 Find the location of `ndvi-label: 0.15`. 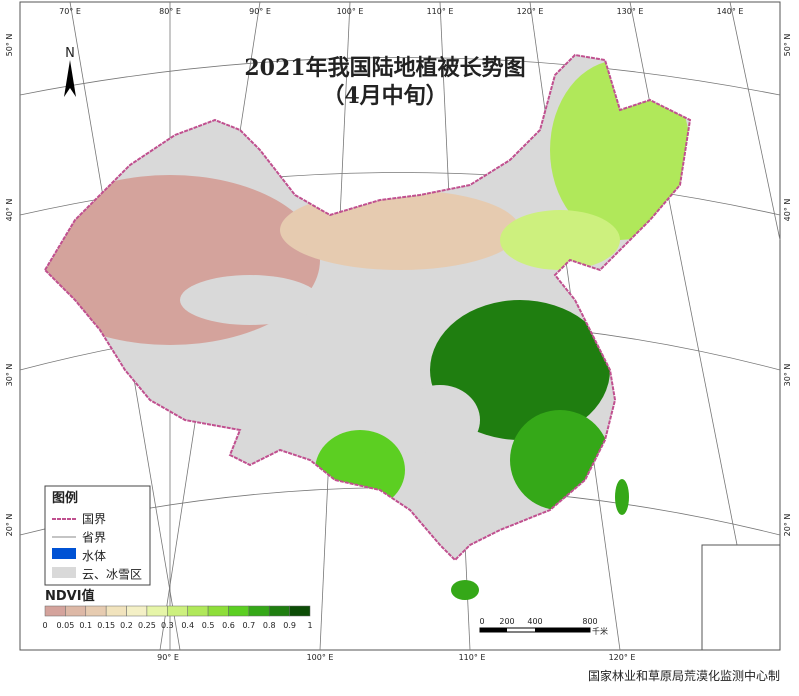

ndvi-label: 0.15 is located at coordinates (106, 625).